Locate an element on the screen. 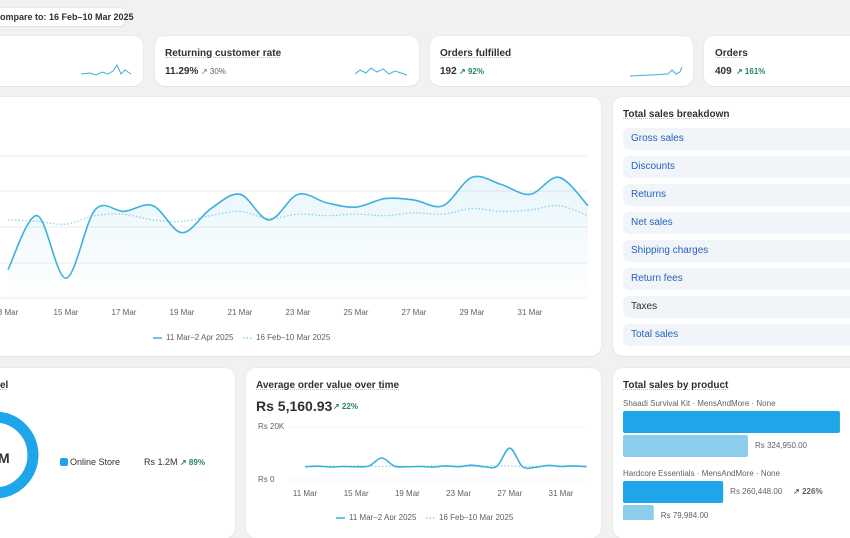 This screenshot has height=538, width=850. compare-label: ompare to: 16 Feb–10 Mar 2025 is located at coordinates (67, 17).